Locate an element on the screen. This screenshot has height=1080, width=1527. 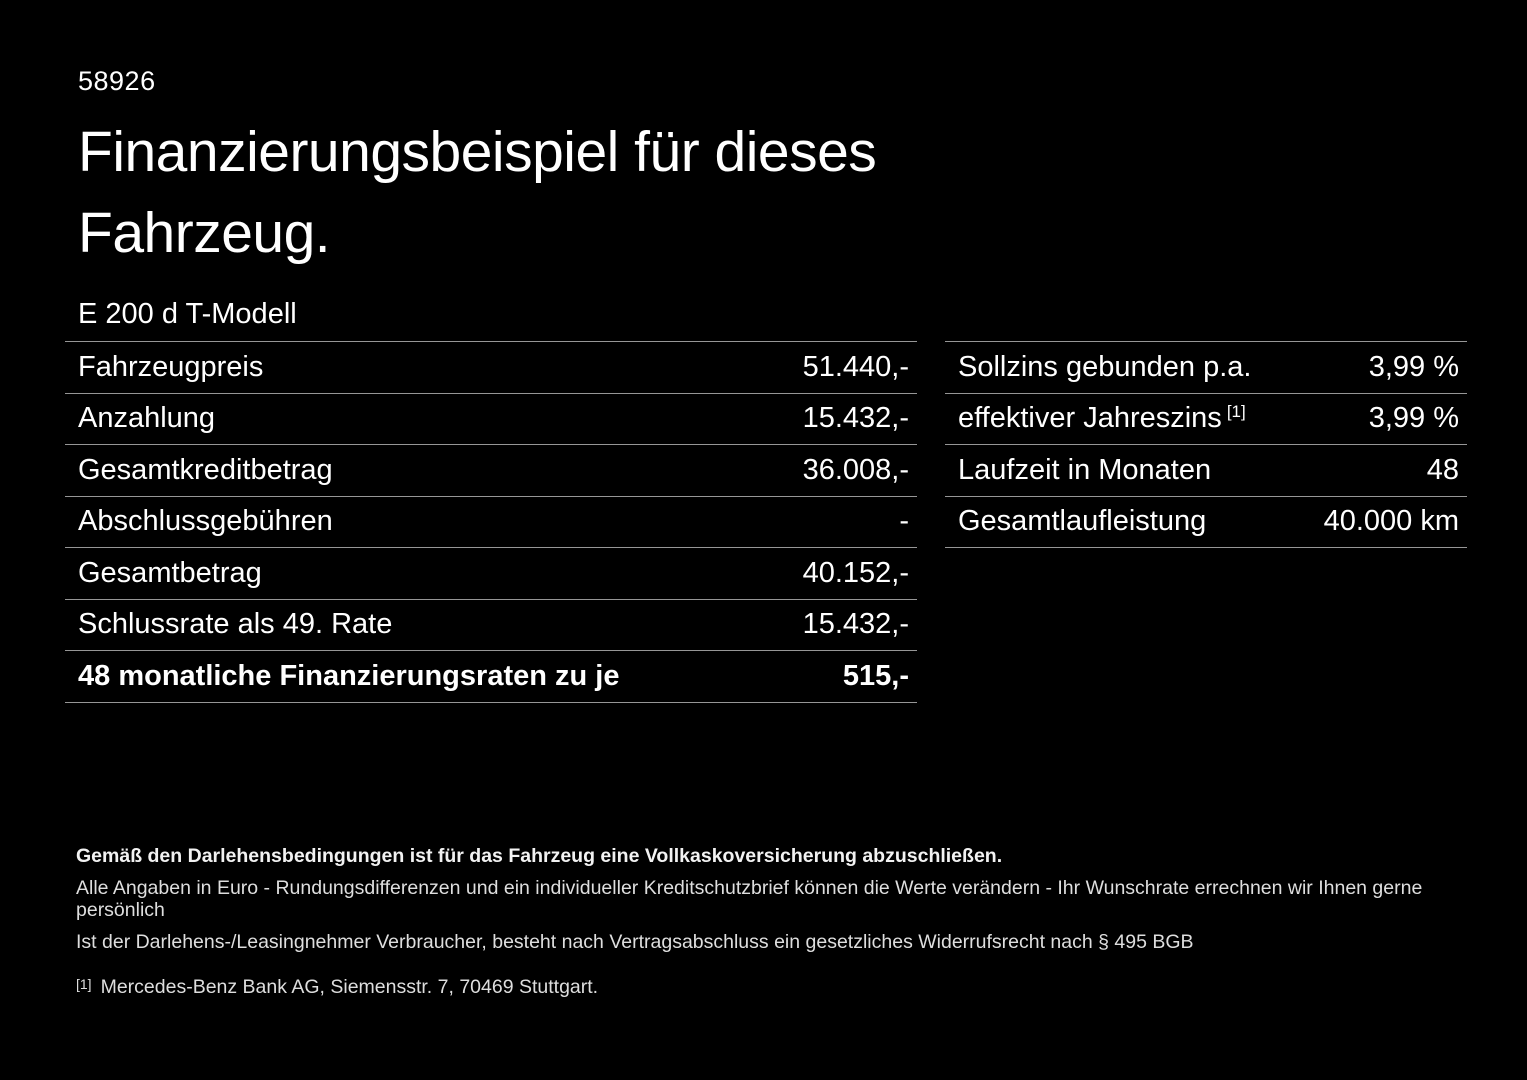
row-value: 48 is located at coordinates (1442, 469).